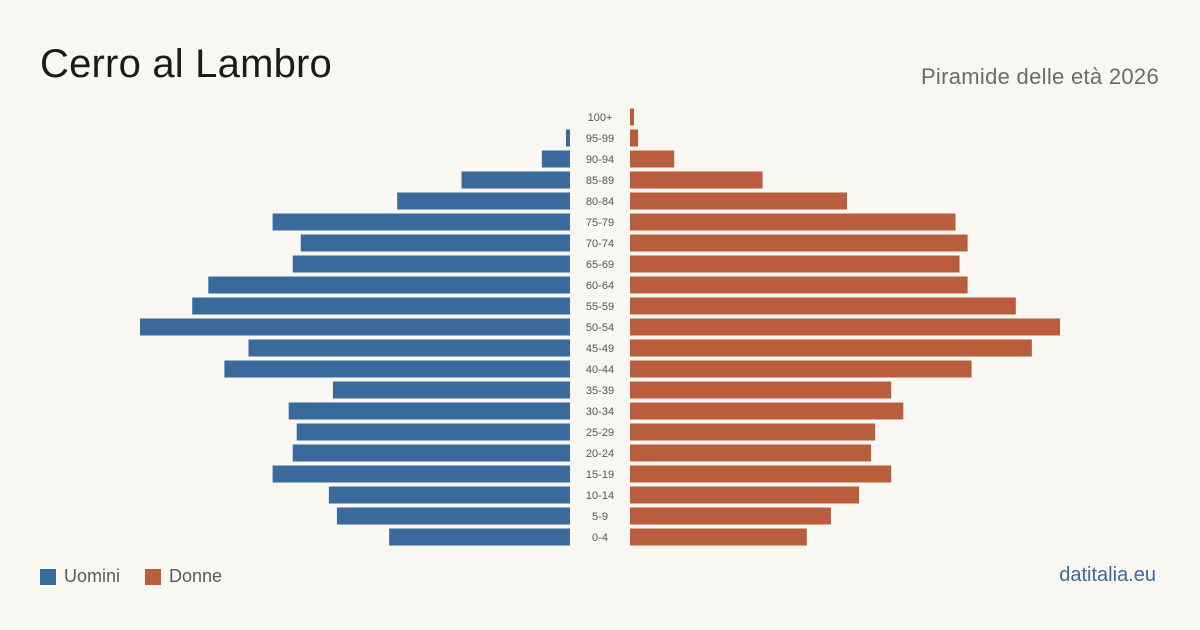  What do you see at coordinates (1039, 76) in the screenshot?
I see `chart-subtitle: Piramide delle età 2026` at bounding box center [1039, 76].